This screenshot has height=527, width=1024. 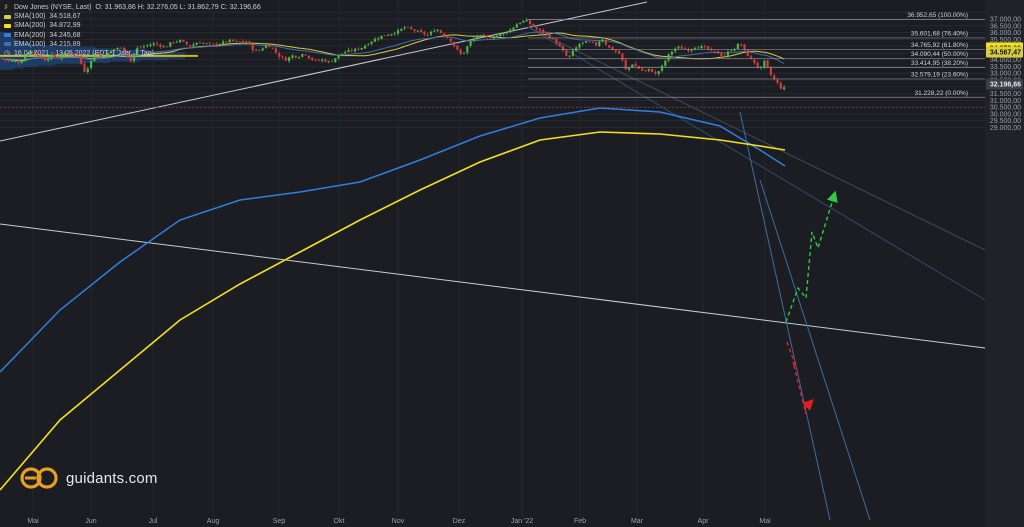 I want to click on fib-level-label: 32.579,19 (23.60%), so click(x=939, y=74).